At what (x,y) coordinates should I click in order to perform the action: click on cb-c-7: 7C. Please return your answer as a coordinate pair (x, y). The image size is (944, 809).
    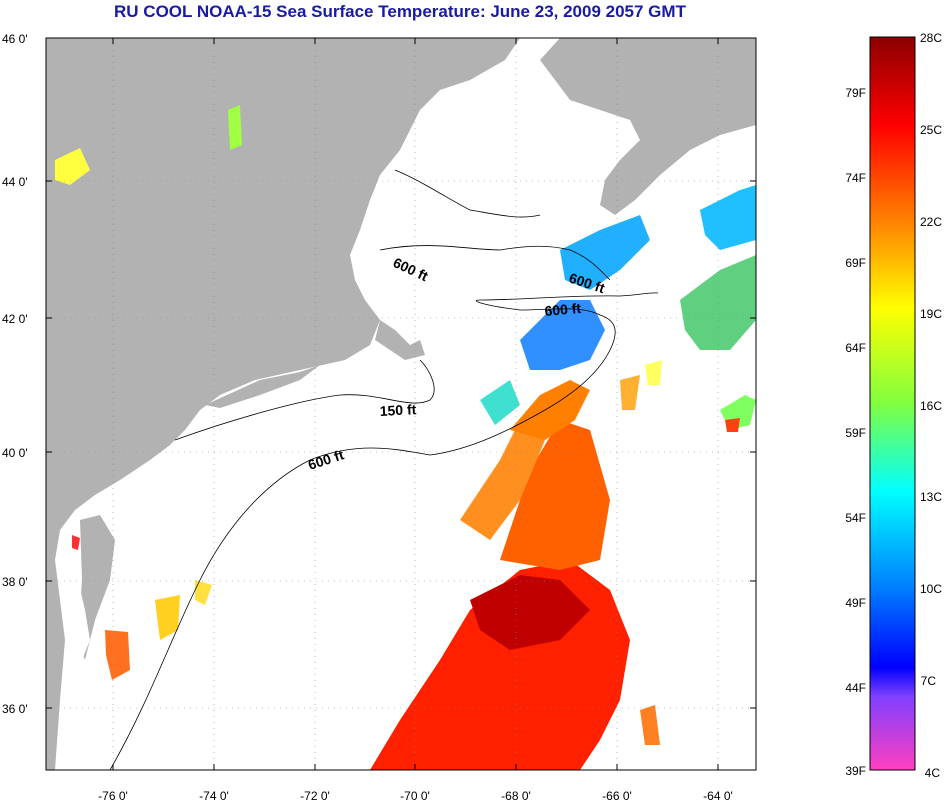
    Looking at the image, I should click on (929, 681).